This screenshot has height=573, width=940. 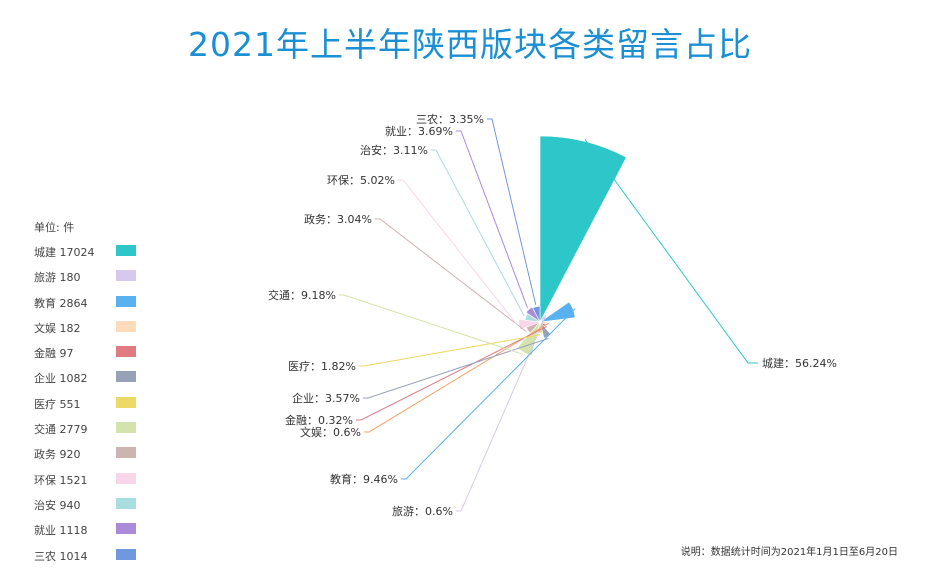 I want to click on slice-label: 旅游：0.6%, so click(x=422, y=511).